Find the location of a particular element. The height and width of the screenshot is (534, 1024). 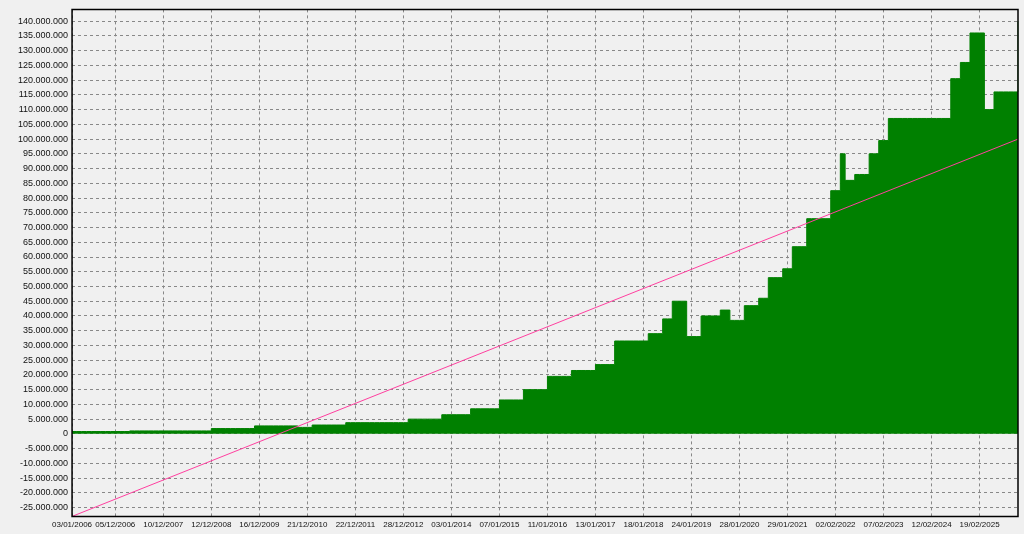

x-tick-label: 02/02/2022 is located at coordinates (836, 525).